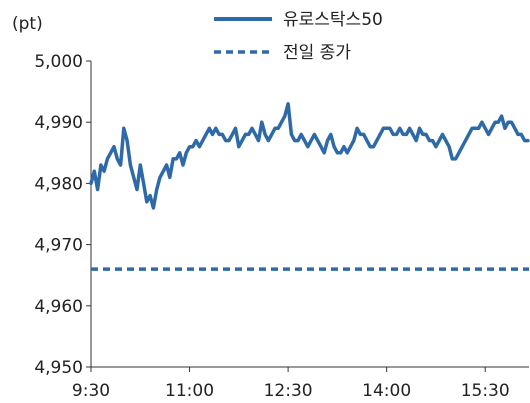  I want to click on y-axis-ticks: 5,000 4,990 4,980 4,970 4,960 4,950, so click(62, 215).